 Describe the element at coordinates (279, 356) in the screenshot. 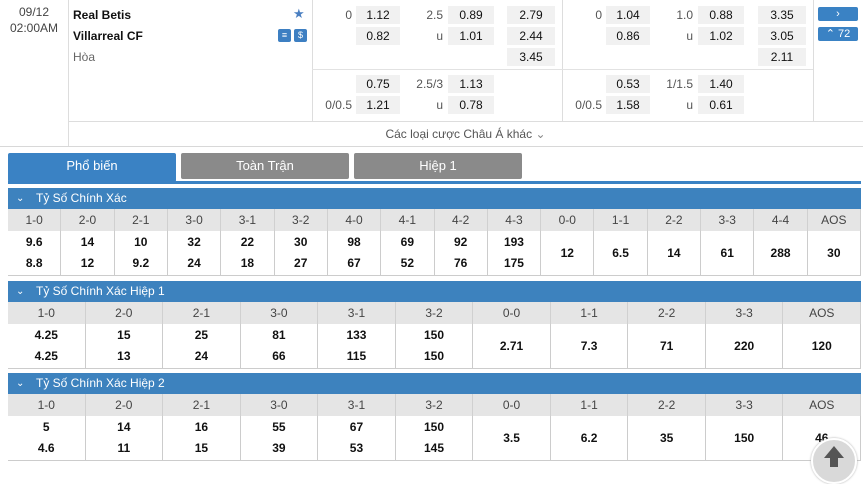

I see `odds-value: 66` at that location.